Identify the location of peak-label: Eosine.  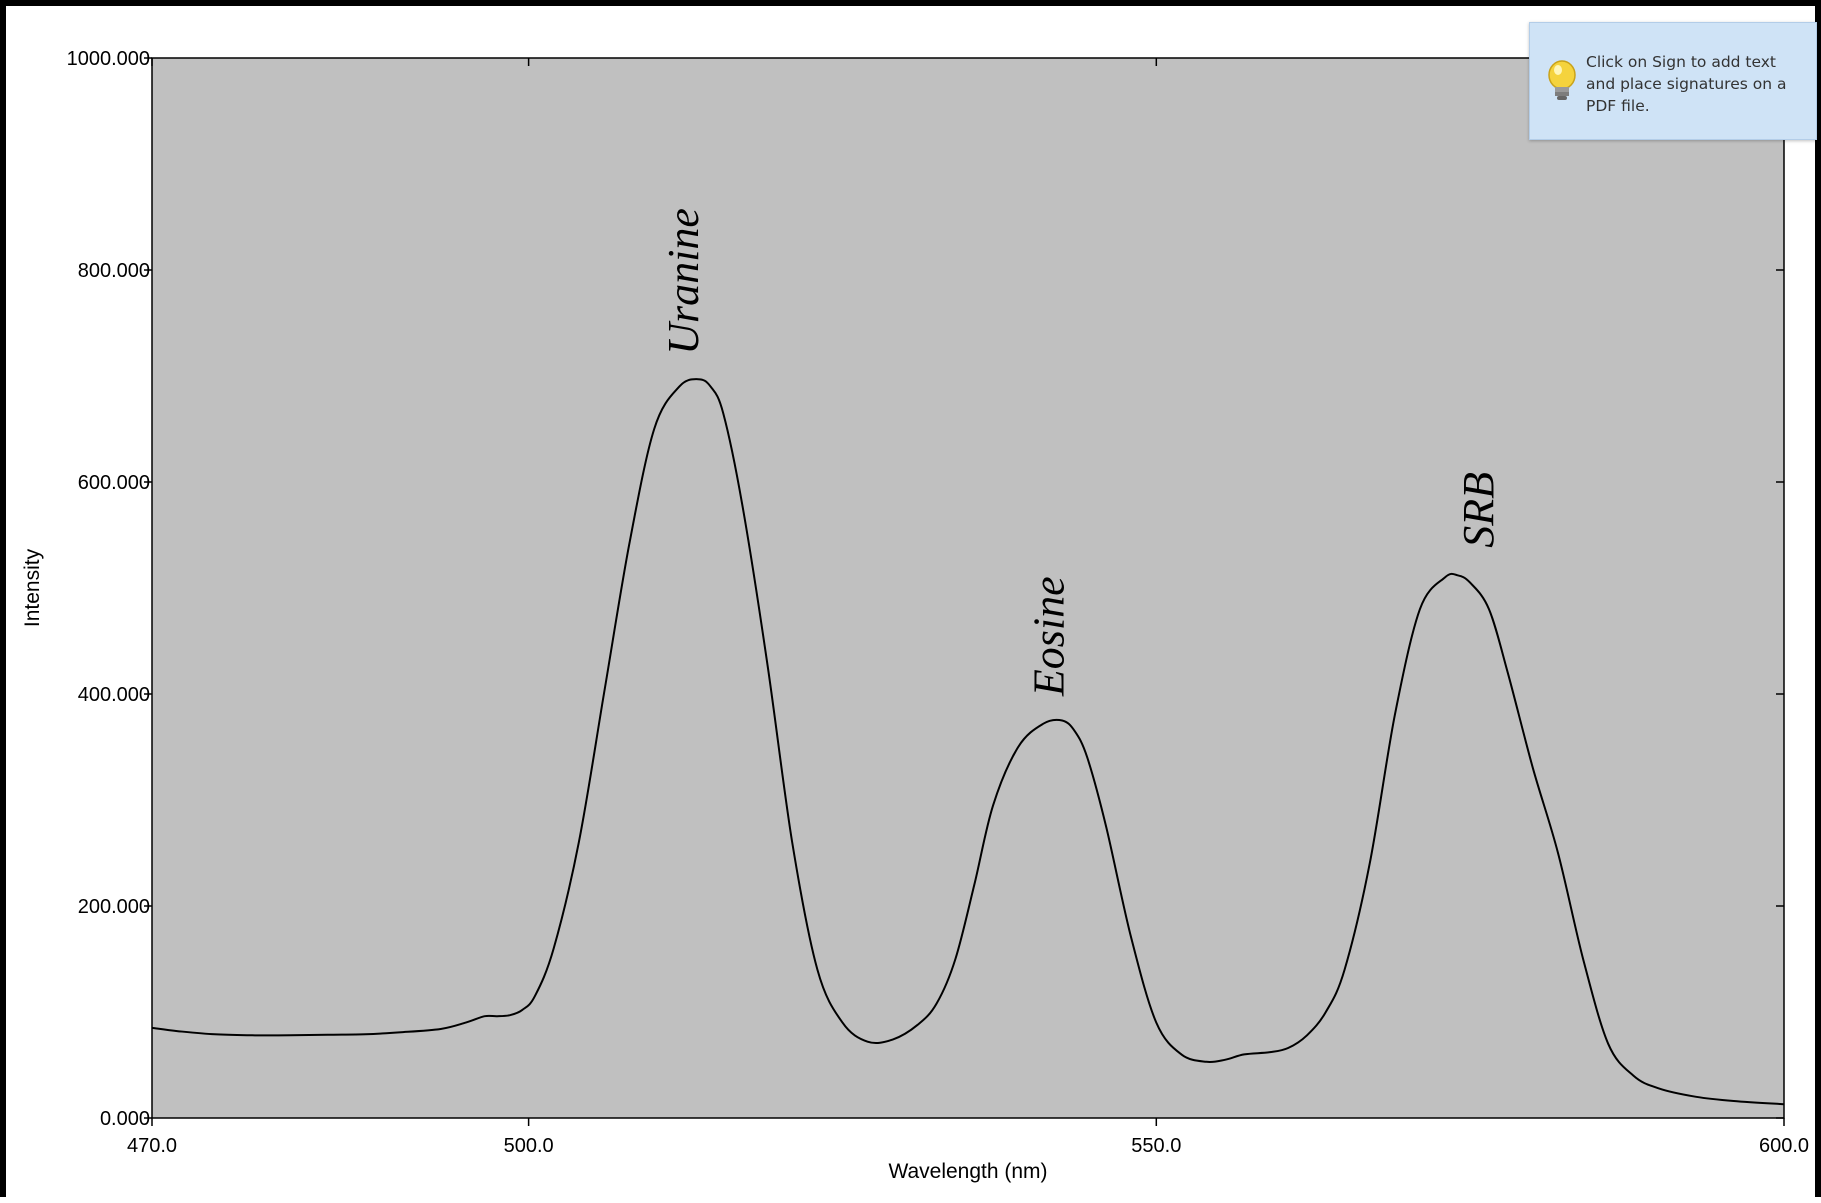
(1048, 636).